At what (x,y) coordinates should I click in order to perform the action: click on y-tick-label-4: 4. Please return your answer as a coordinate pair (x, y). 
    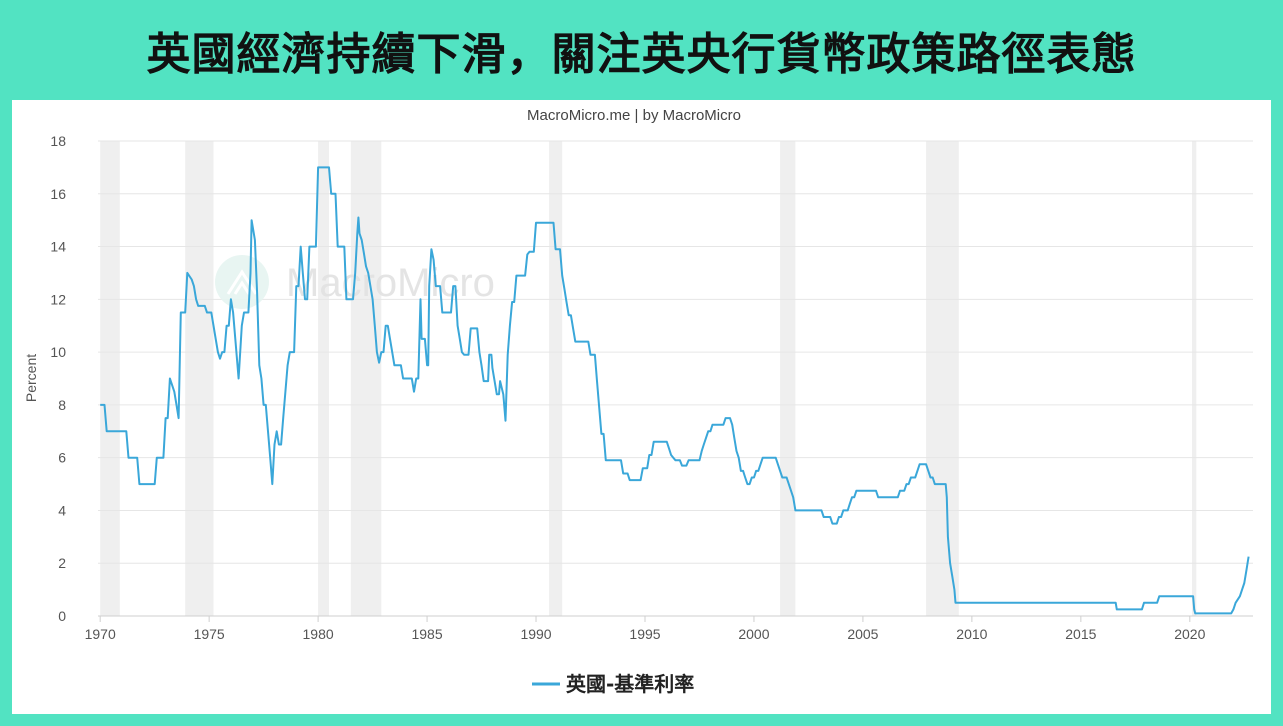
    Looking at the image, I should click on (62, 510).